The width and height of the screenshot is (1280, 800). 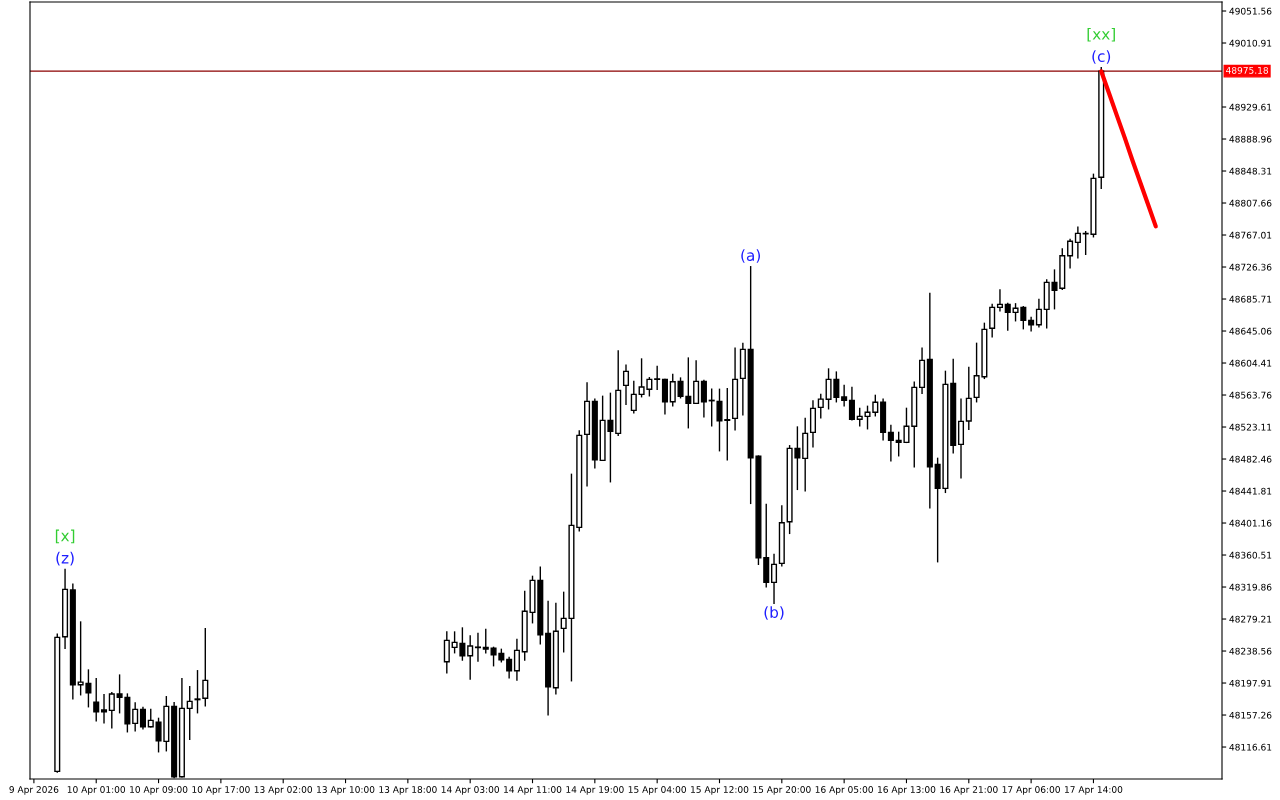 What do you see at coordinates (1250, 651) in the screenshot?
I see `y-tick-label: 48238.56` at bounding box center [1250, 651].